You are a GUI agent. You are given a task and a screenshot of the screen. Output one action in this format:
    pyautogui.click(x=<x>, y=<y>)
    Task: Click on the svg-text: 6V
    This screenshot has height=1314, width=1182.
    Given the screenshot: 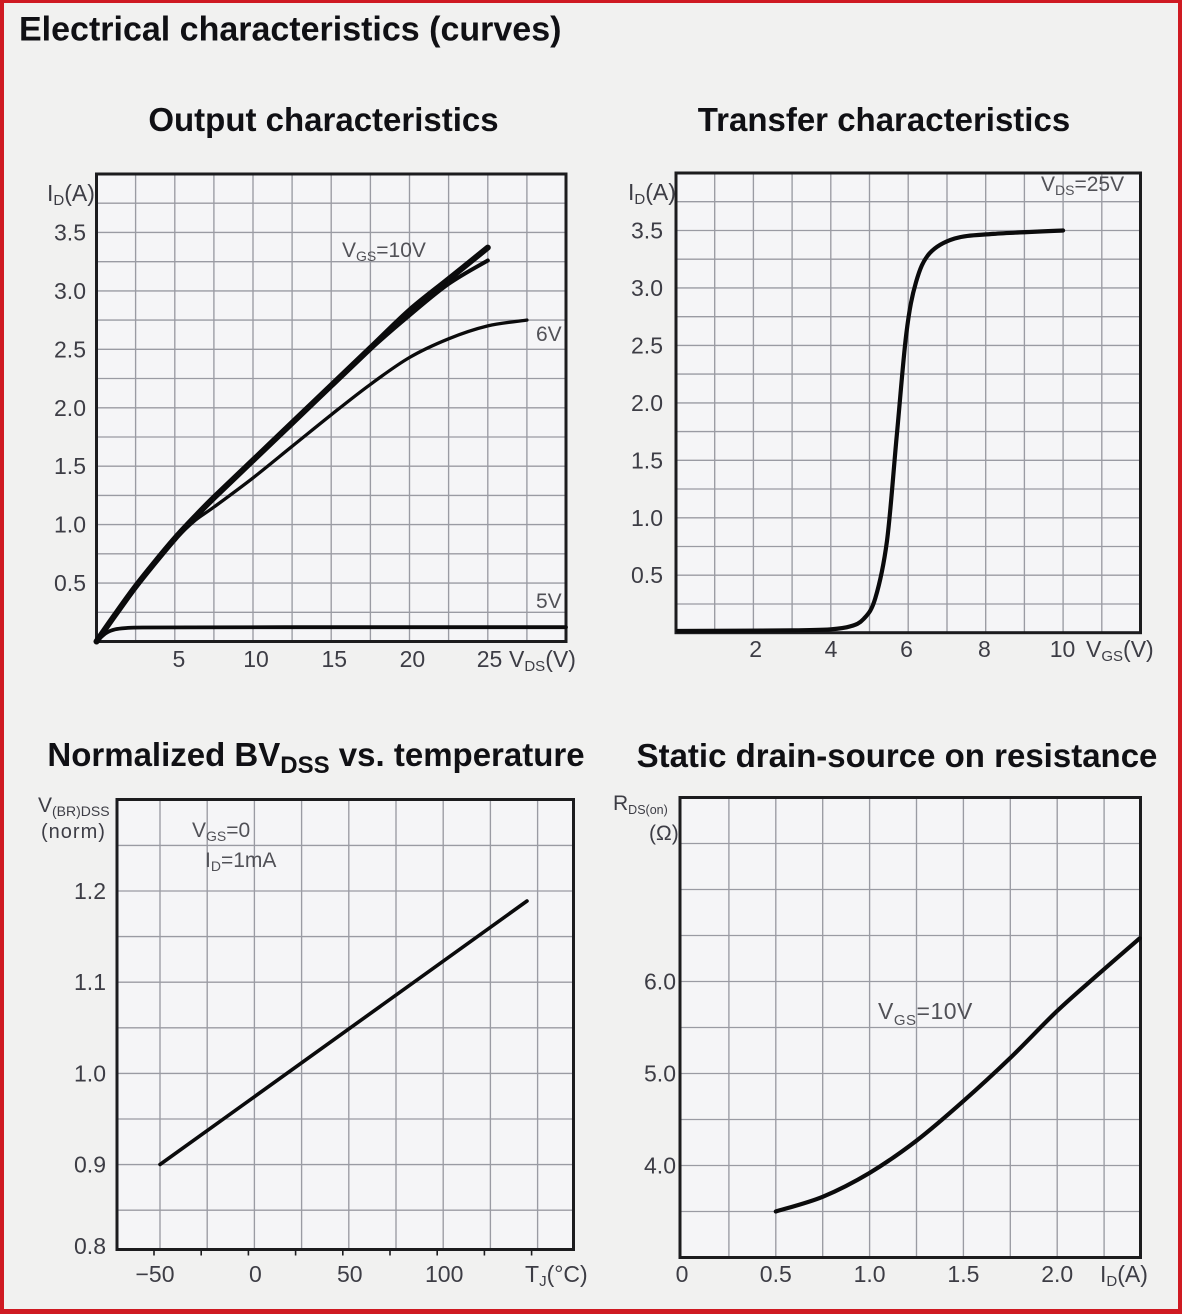 What is the action you would take?
    pyautogui.click(x=549, y=334)
    